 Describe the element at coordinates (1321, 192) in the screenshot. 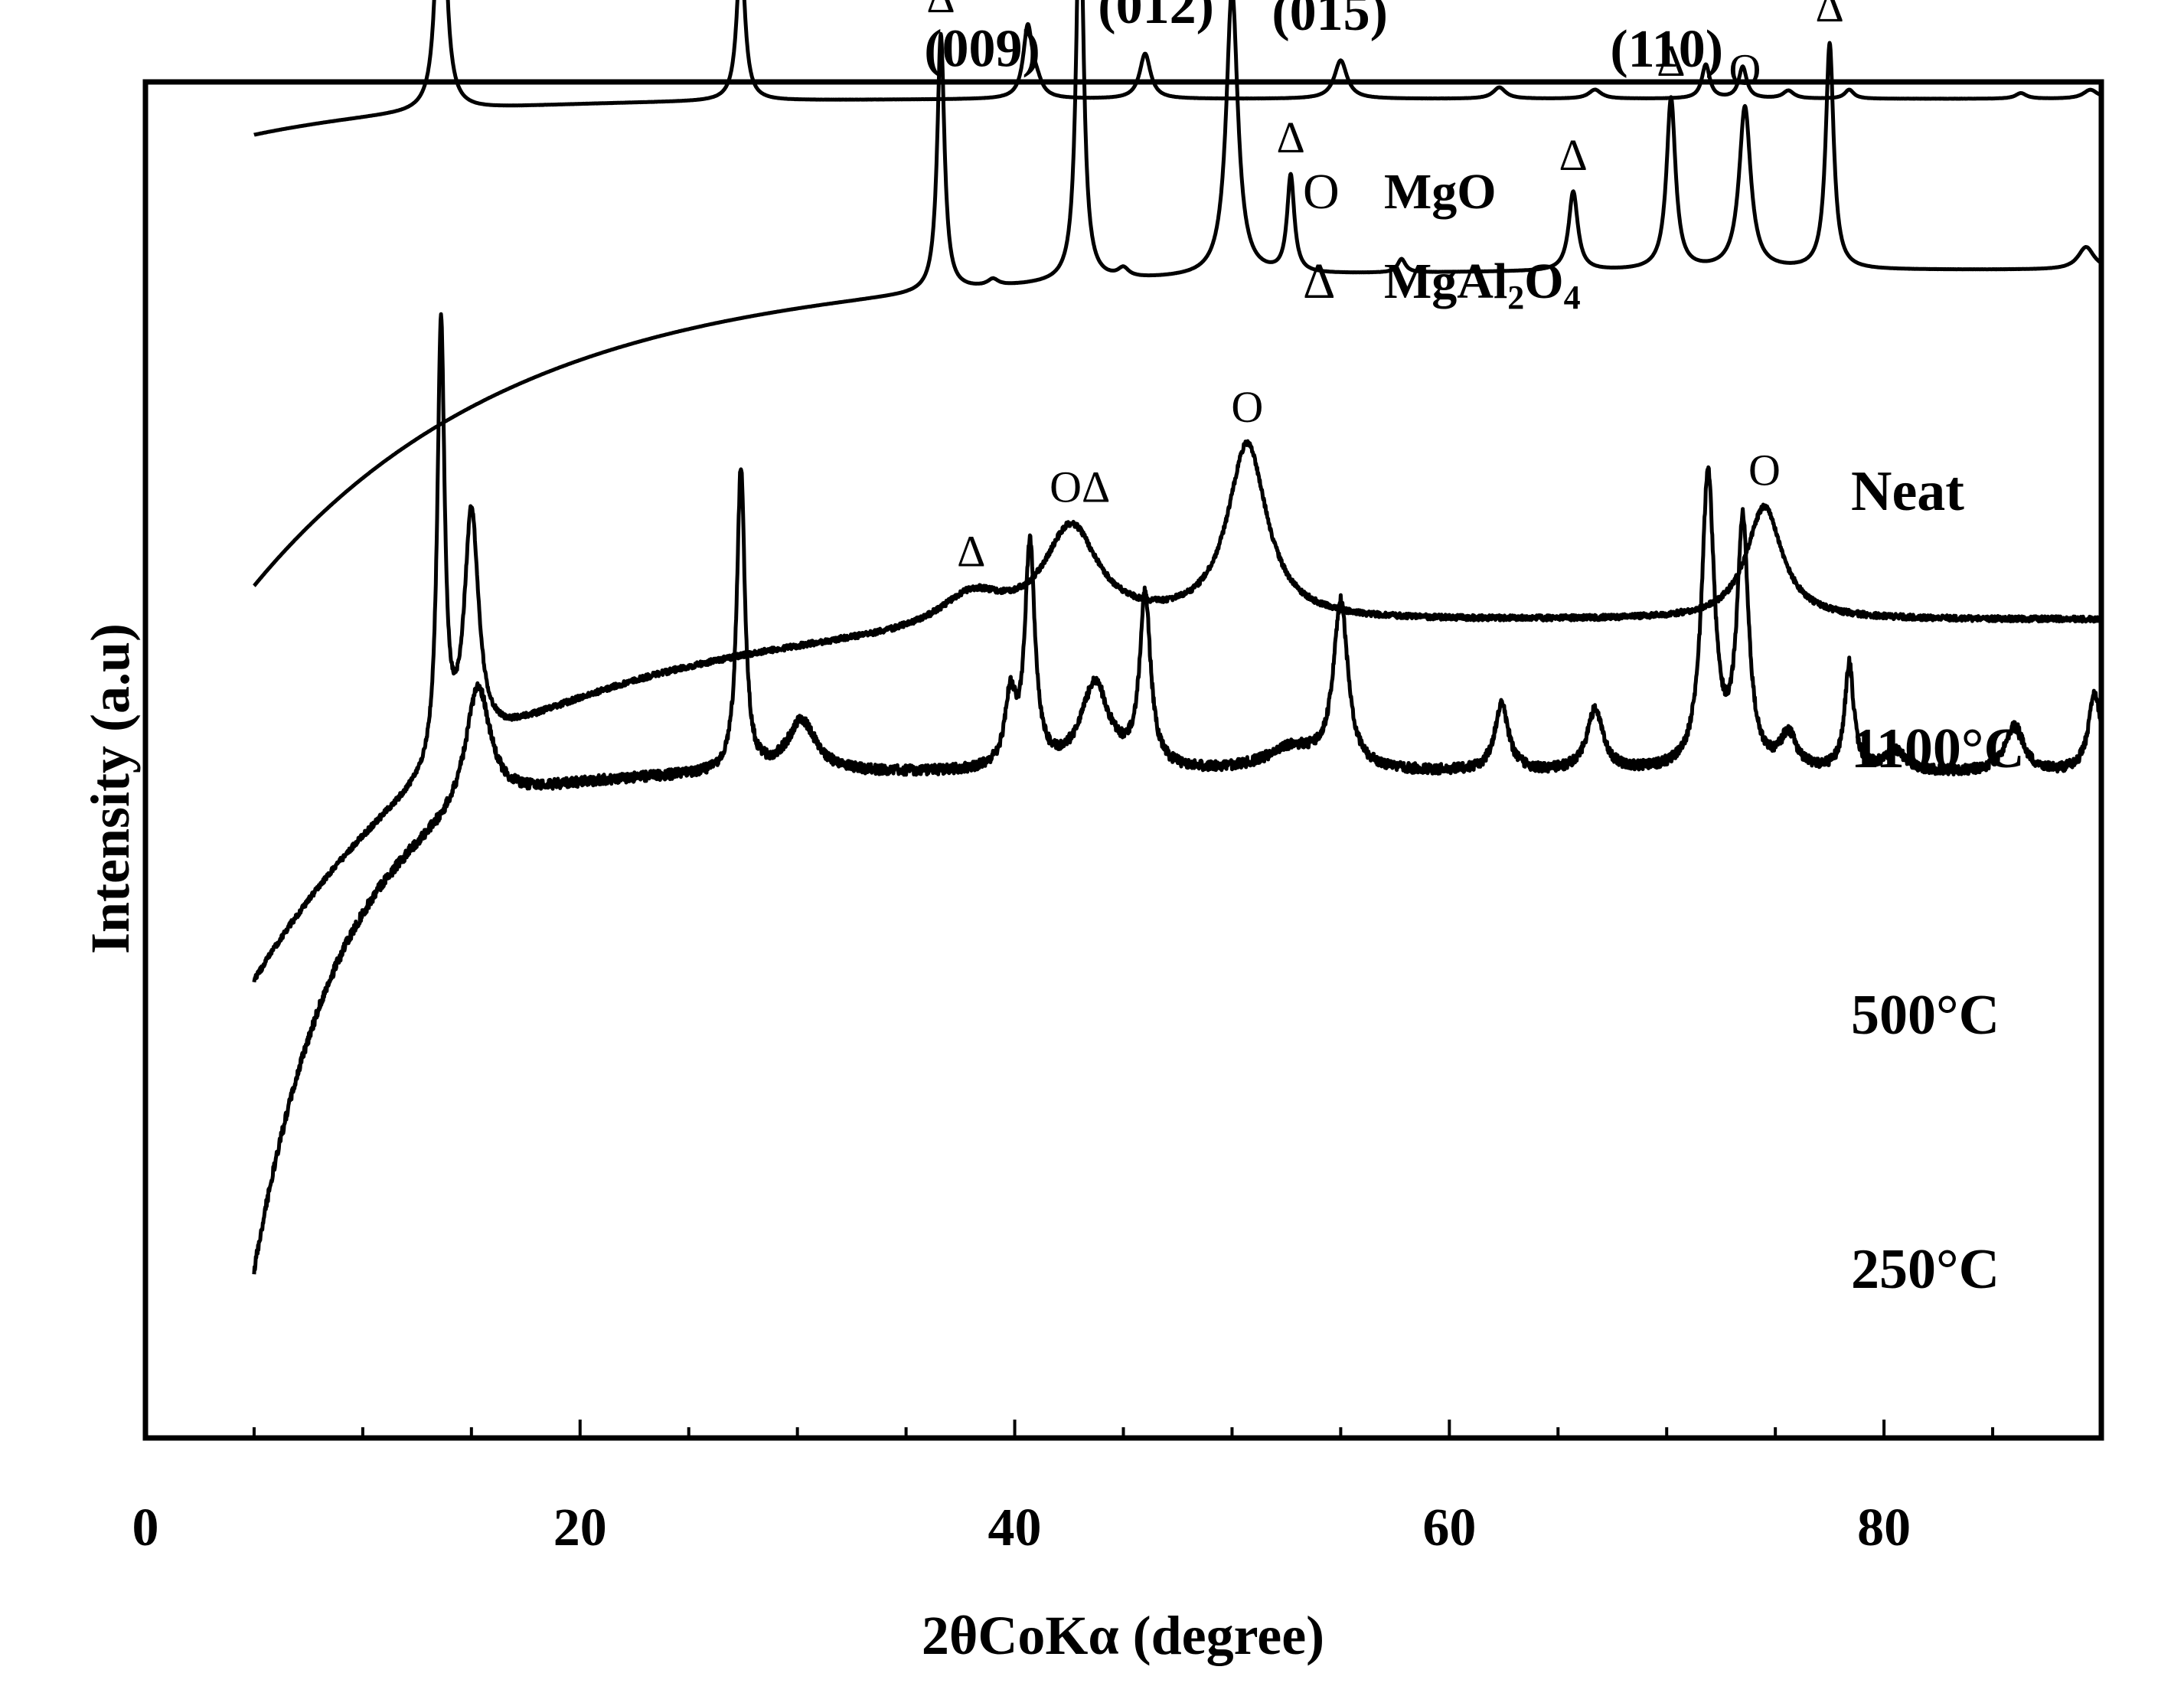

I see `legend-symbol-mgo: O` at that location.